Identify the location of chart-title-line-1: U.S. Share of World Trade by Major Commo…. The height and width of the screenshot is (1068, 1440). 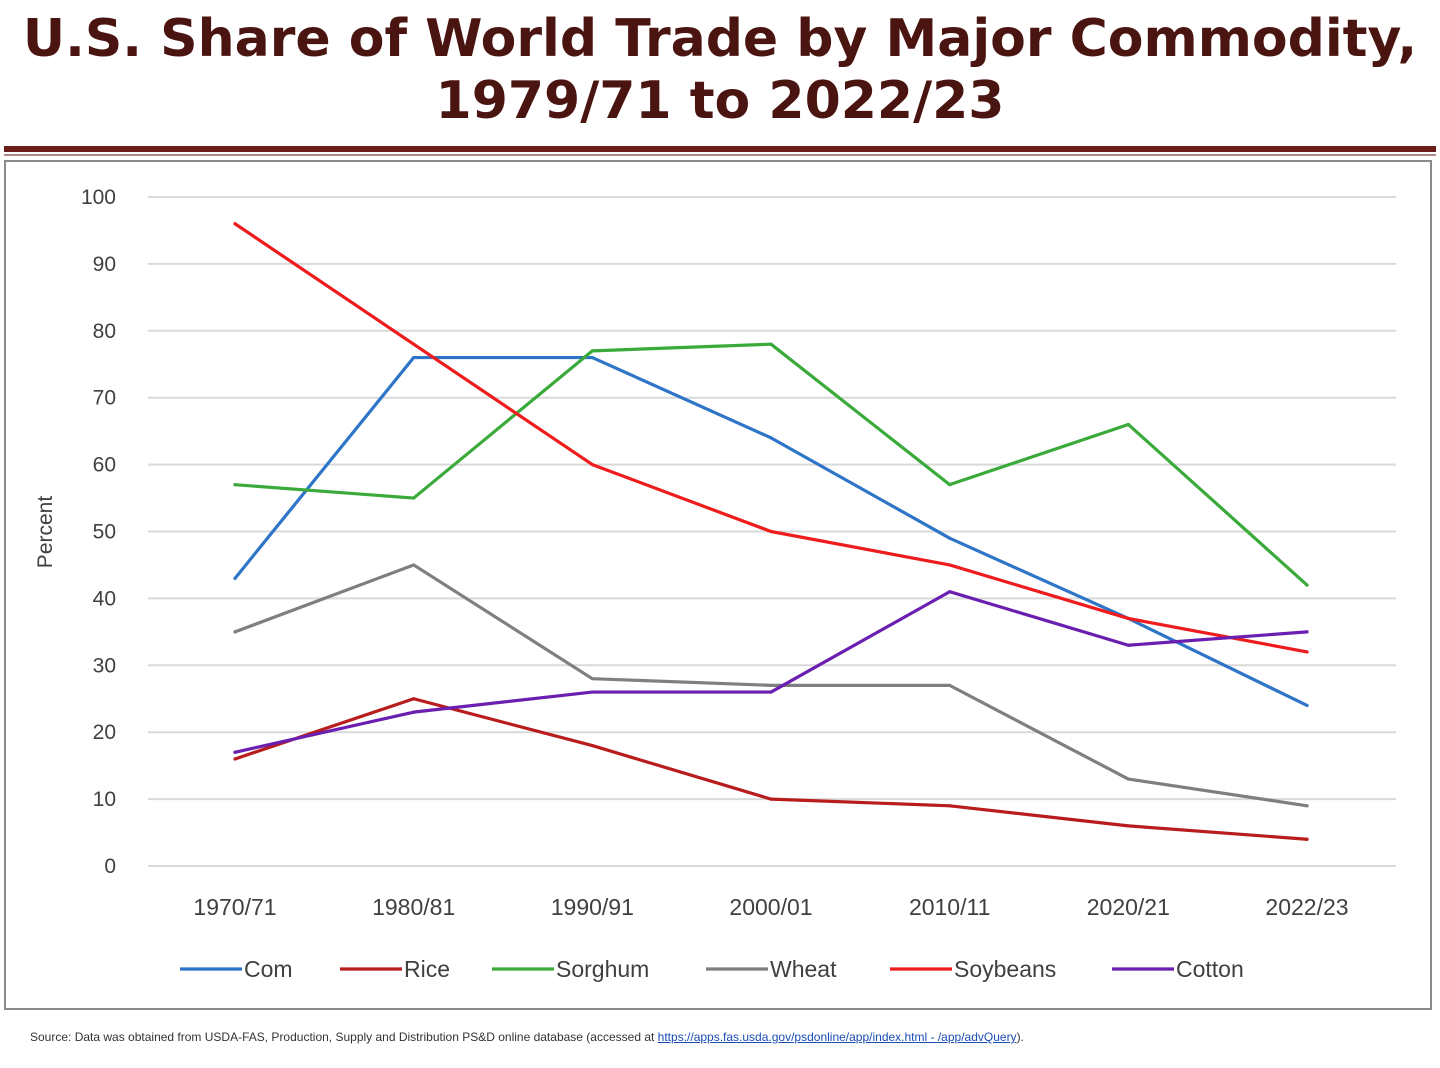
(720, 39).